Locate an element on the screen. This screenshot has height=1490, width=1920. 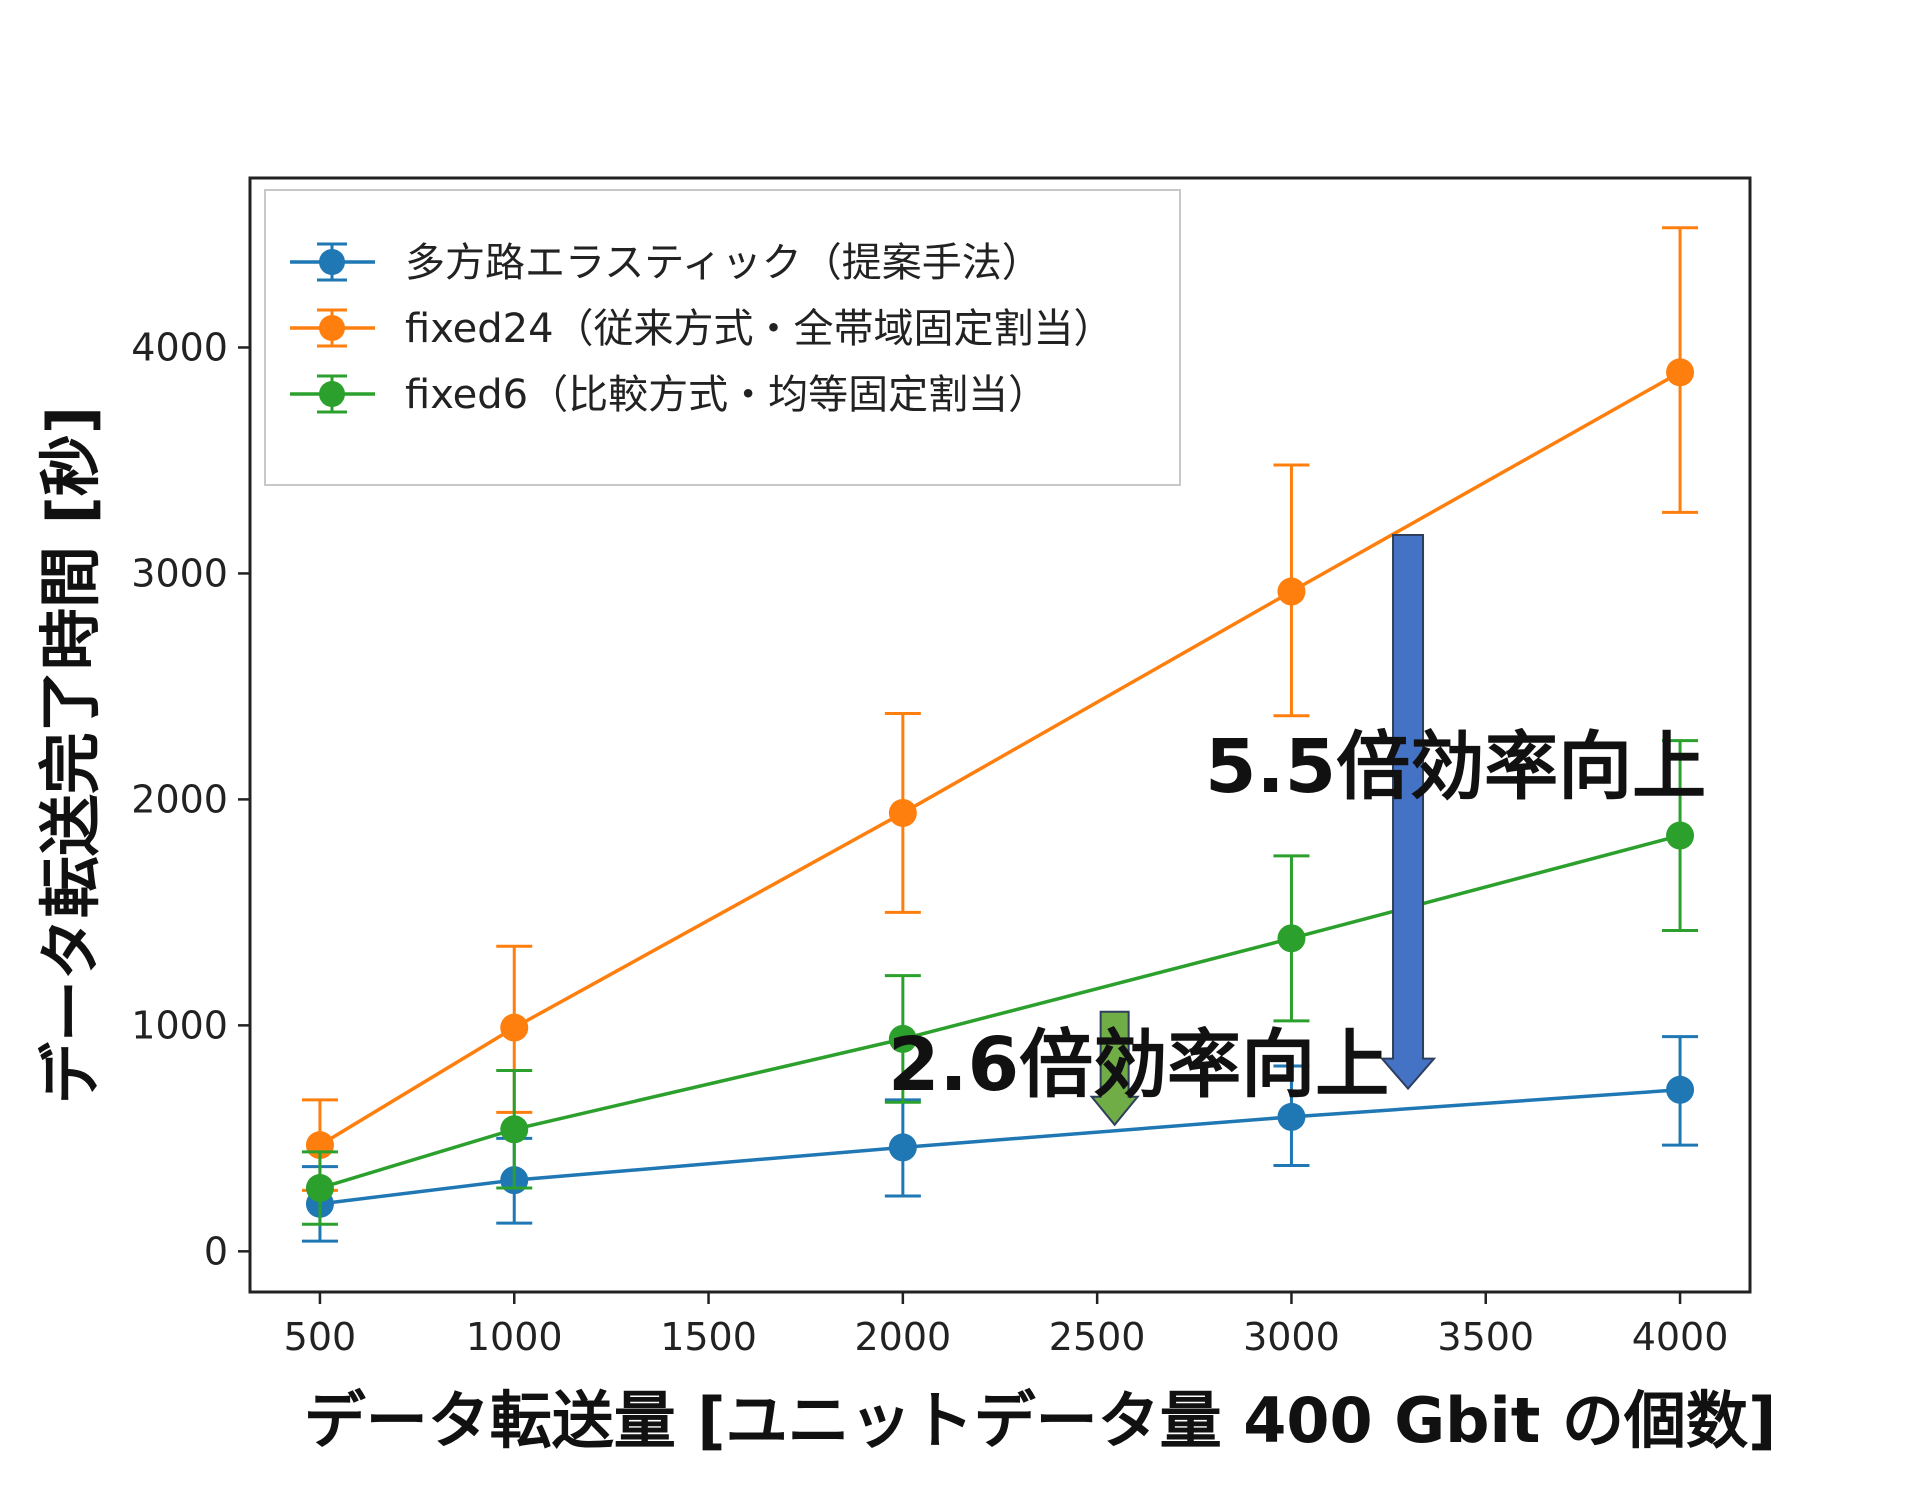
annotation-text: 2.6倍効率向上 is located at coordinates (1138, 1065).